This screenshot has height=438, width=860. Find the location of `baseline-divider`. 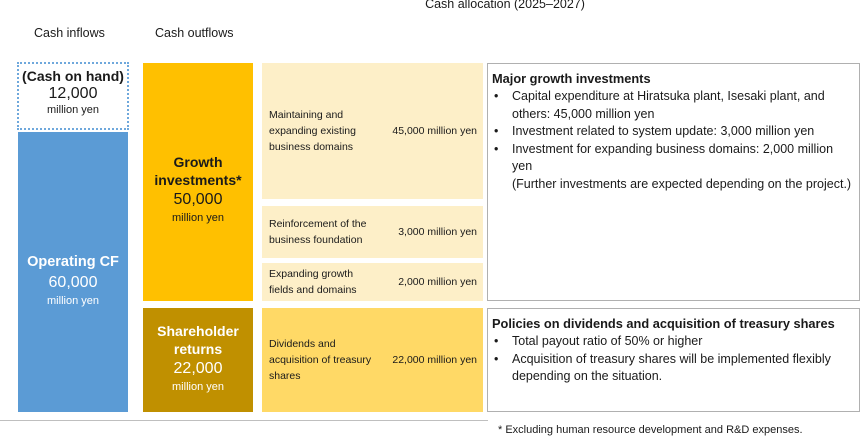

baseline-divider is located at coordinates (244, 420).